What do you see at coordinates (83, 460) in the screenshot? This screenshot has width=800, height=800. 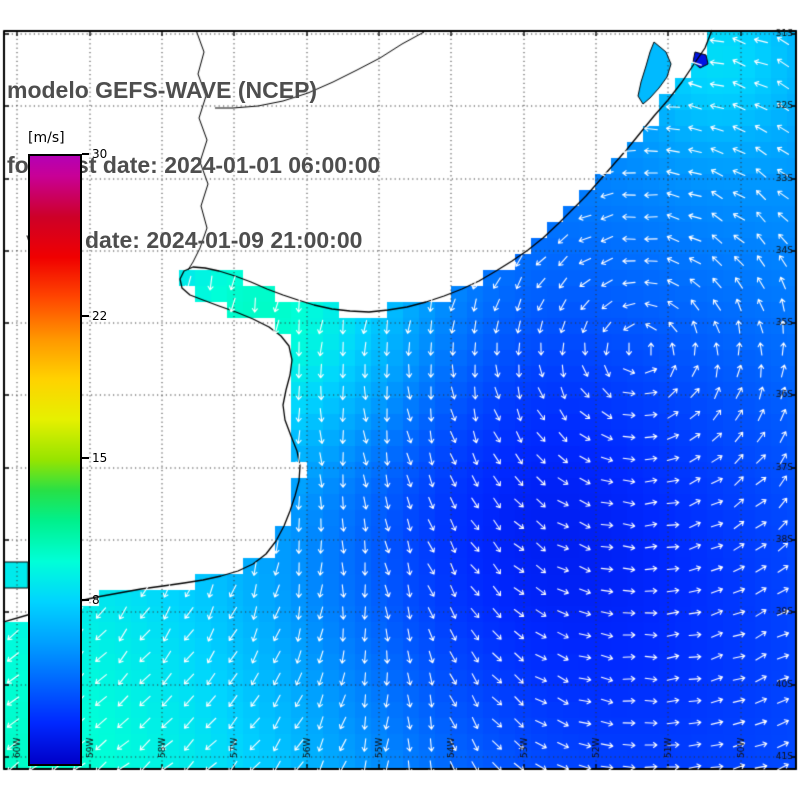 I see `colorbar: [m/s] 30 22 15 8` at bounding box center [83, 460].